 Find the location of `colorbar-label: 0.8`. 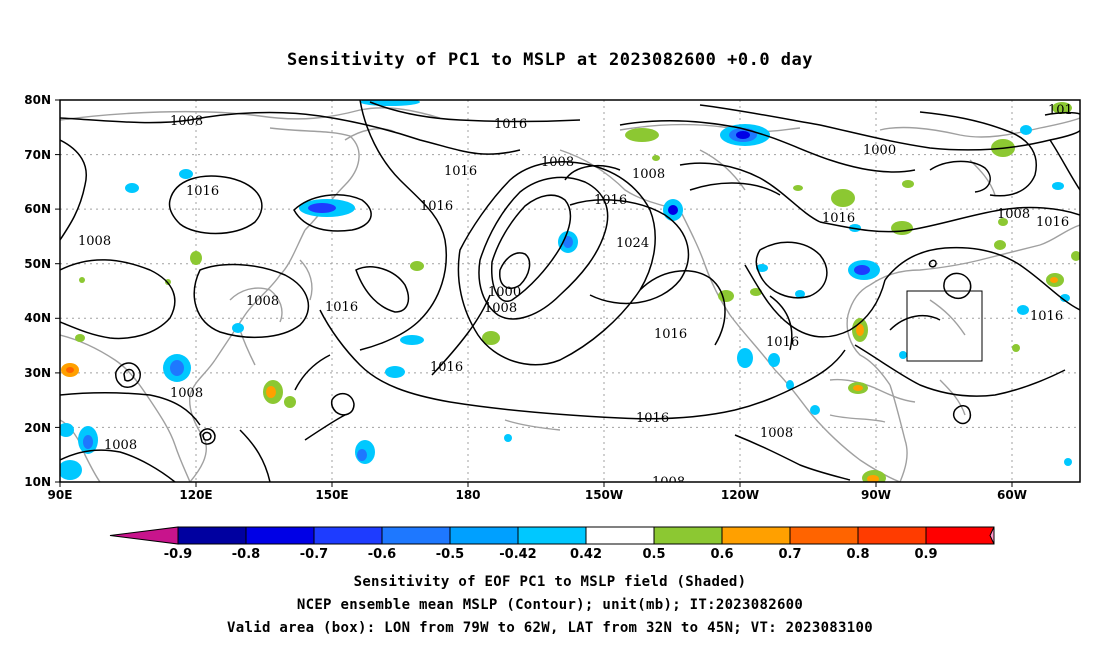

colorbar-label: 0.8 is located at coordinates (857, 554).